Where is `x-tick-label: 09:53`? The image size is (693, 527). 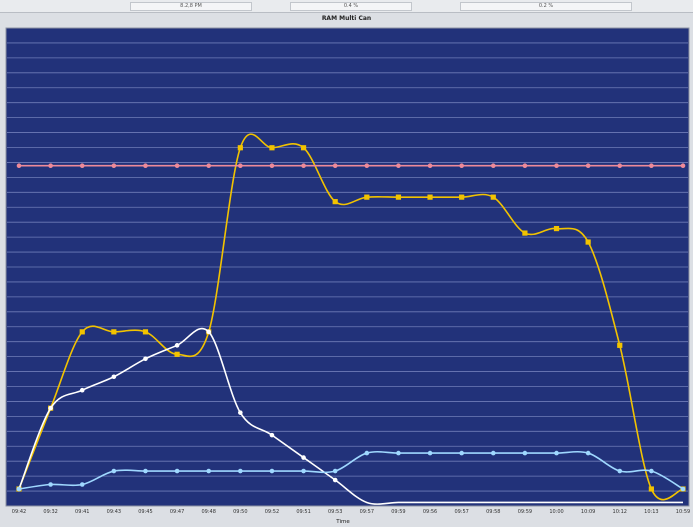
x-tick-label: 09:53 is located at coordinates (335, 512).